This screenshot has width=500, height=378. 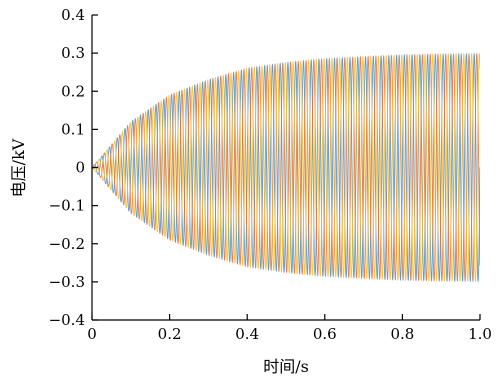 I want to click on y-tick-label: −0.4, so click(x=67, y=320).